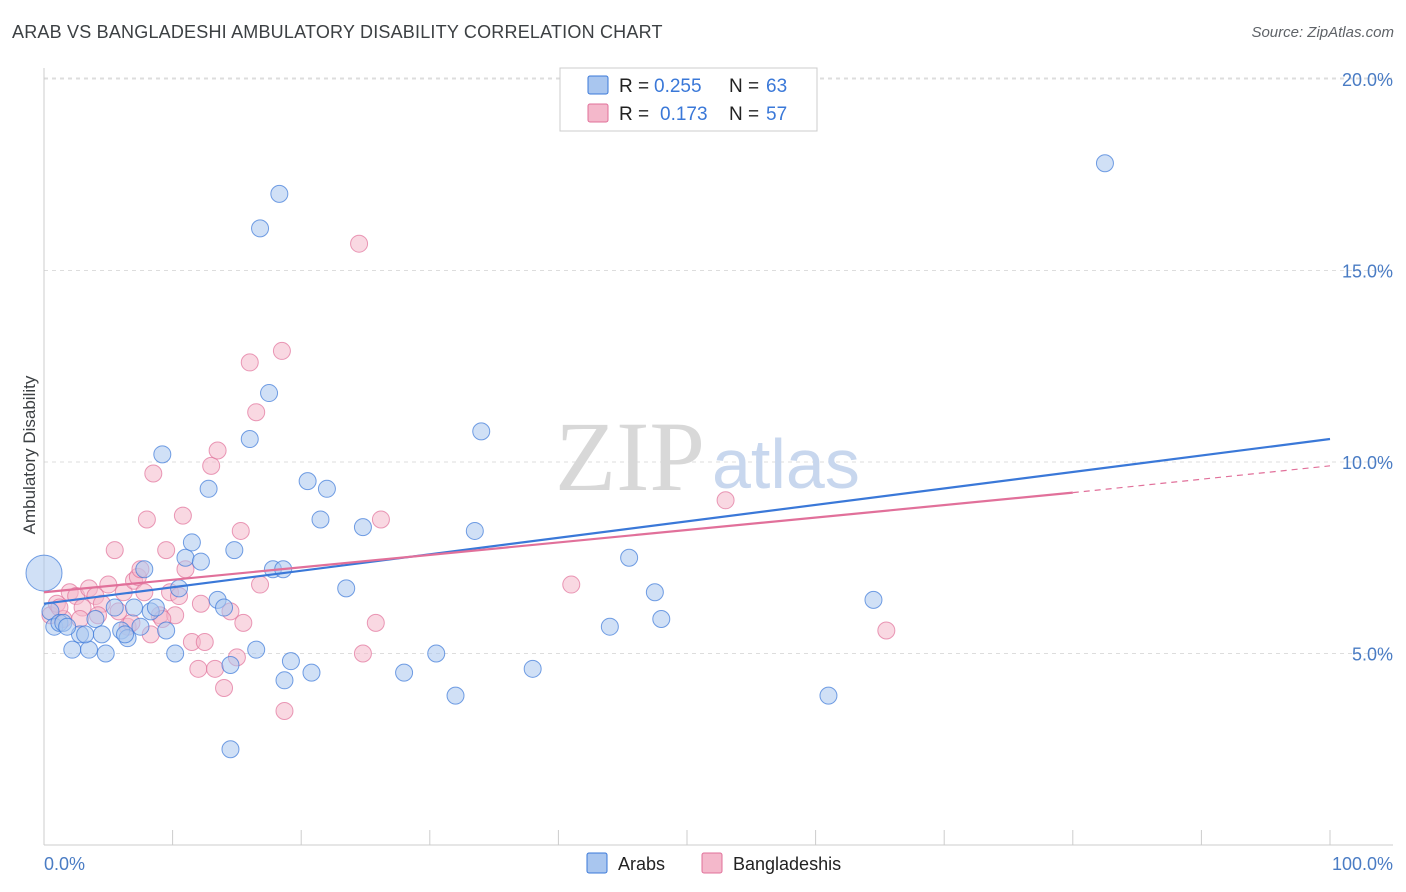 The height and width of the screenshot is (892, 1406). Describe the element at coordinates (64, 864) in the screenshot. I see `x-tick-label-min: 0.0%` at that location.